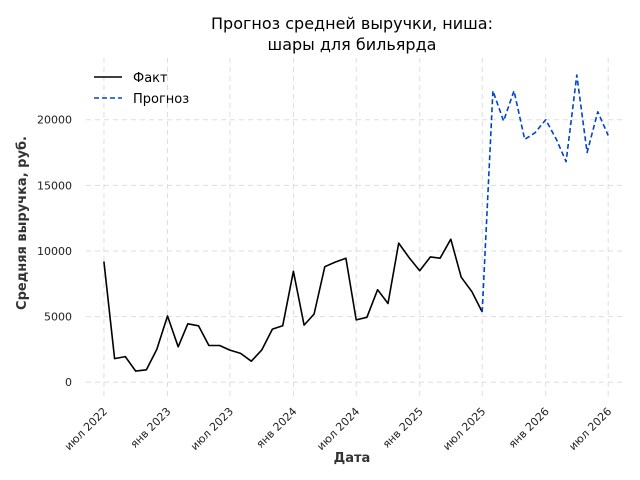 The width and height of the screenshot is (640, 480). What do you see at coordinates (22, 223) in the screenshot?
I see `y-axis-label: Средняя выручка, руб.` at bounding box center [22, 223].